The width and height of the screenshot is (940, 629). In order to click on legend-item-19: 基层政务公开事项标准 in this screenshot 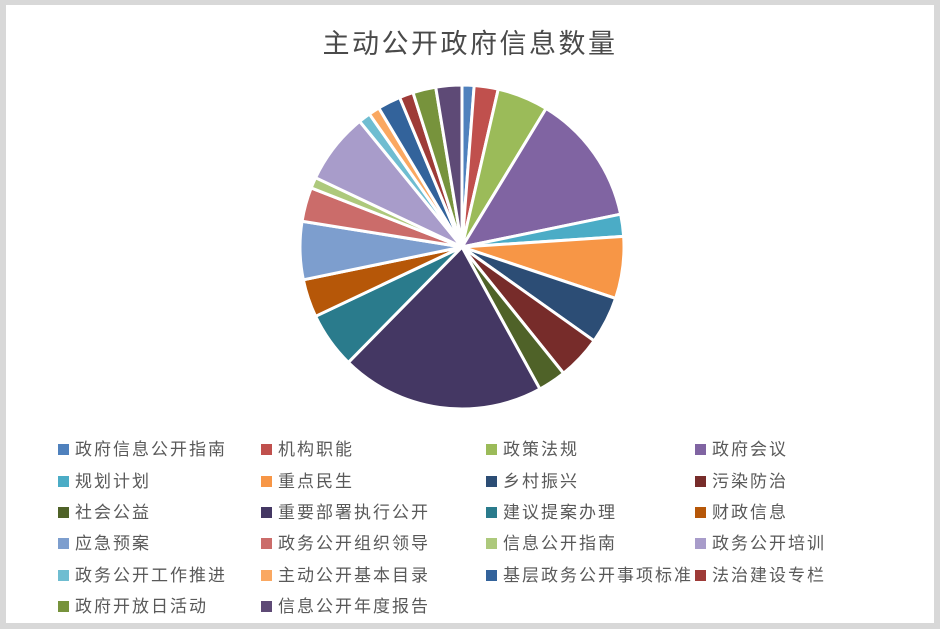, I will do `click(590, 575)`.